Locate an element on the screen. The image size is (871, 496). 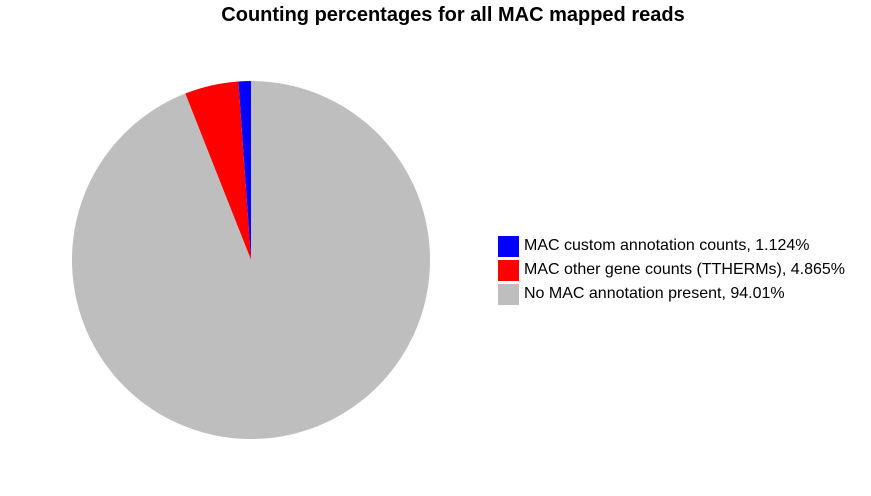
legend-swatch-custom-annotation is located at coordinates (508, 246).